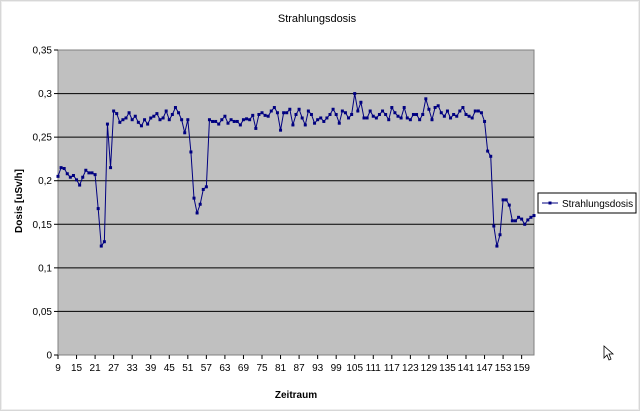 This screenshot has width=640, height=412. I want to click on x-tick-label: 21, so click(96, 368).